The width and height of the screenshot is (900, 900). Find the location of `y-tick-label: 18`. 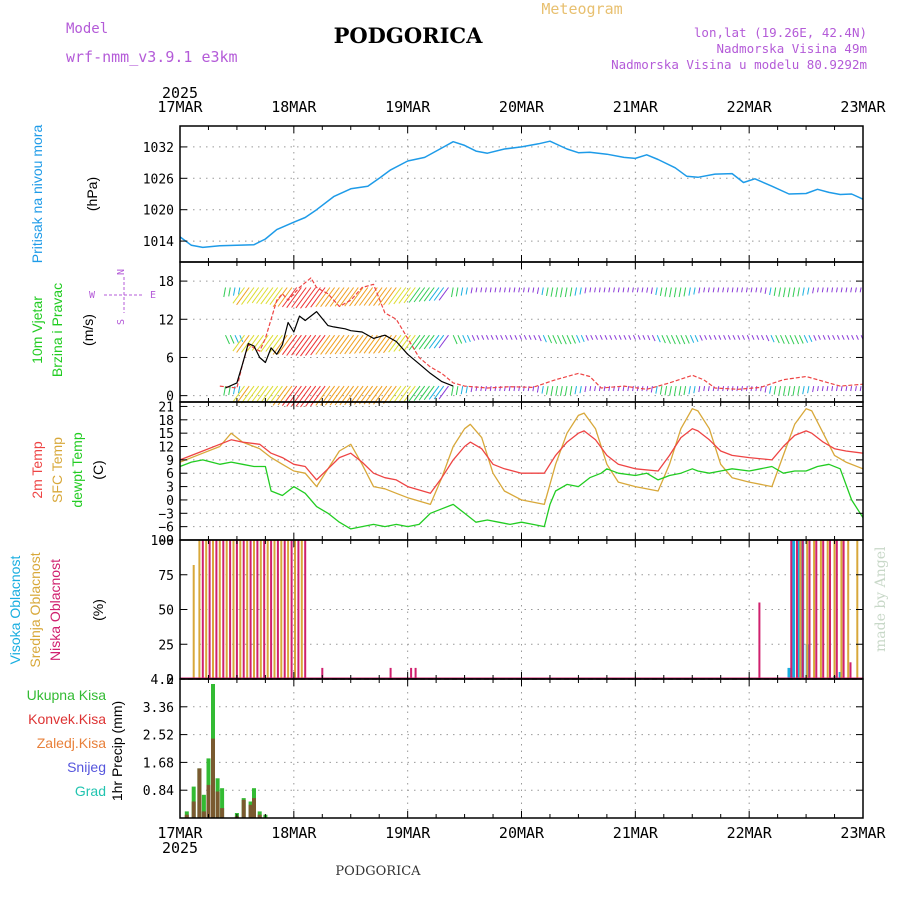

y-tick-label: 18 is located at coordinates (166, 282).